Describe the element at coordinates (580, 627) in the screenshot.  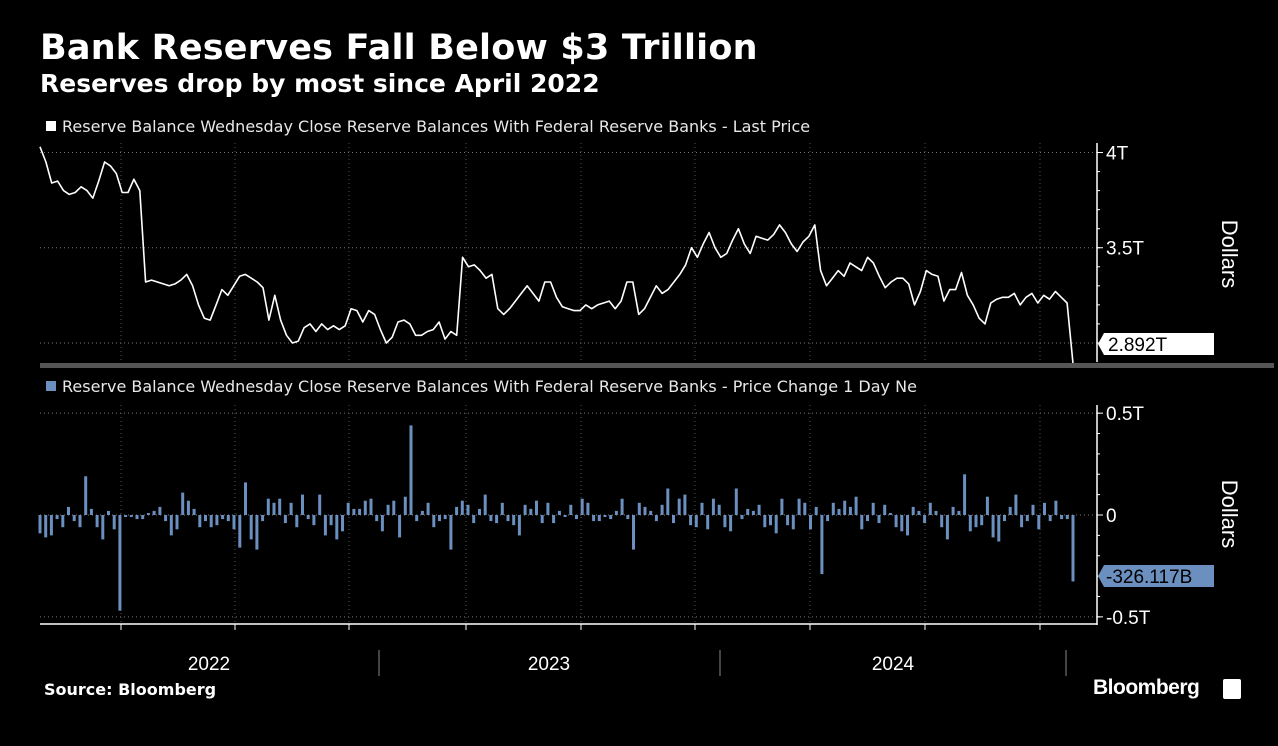
I see `x-axis-ticks` at that location.